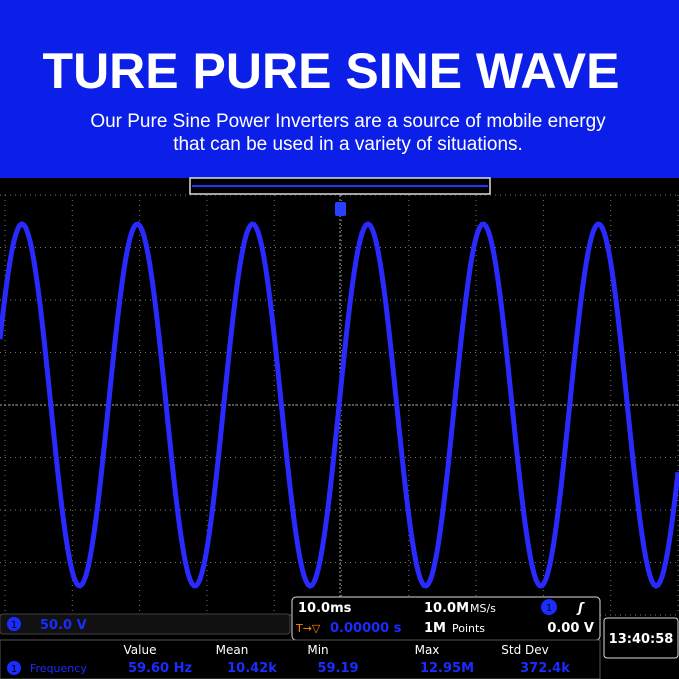 The height and width of the screenshot is (679, 679). I want to click on trigger-source-number: 1, so click(549, 608).